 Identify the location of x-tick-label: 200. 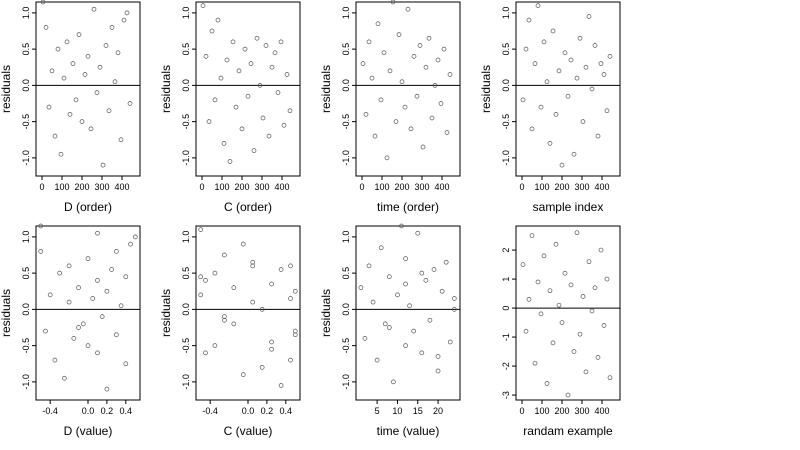
(561, 411).